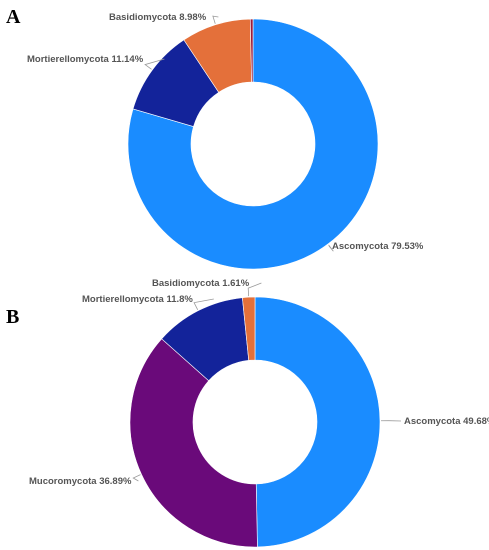  I want to click on slice-label-ascomycota: Ascomycota 79.53%, so click(378, 246).